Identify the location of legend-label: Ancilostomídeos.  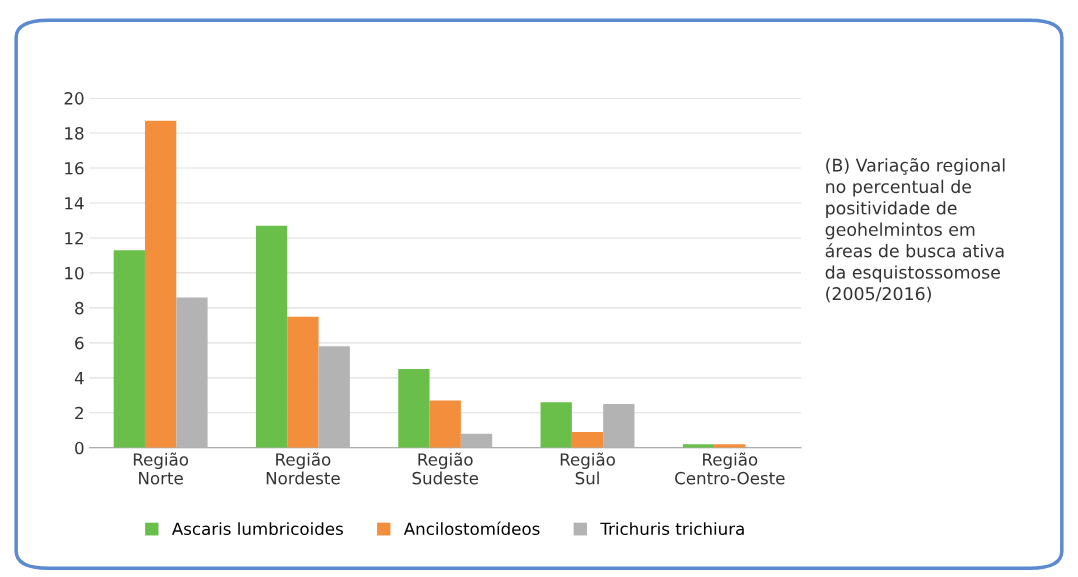
(471, 528).